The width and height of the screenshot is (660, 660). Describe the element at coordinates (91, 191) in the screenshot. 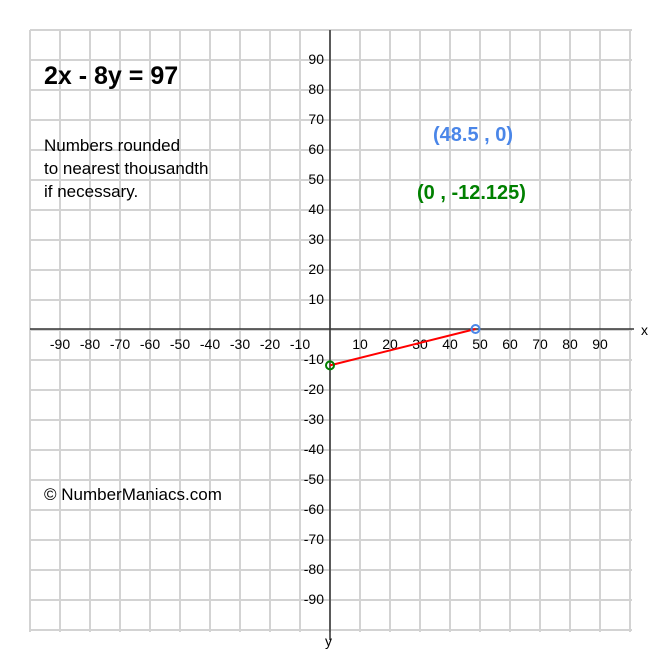

I see `note-line: if necessary.` at that location.